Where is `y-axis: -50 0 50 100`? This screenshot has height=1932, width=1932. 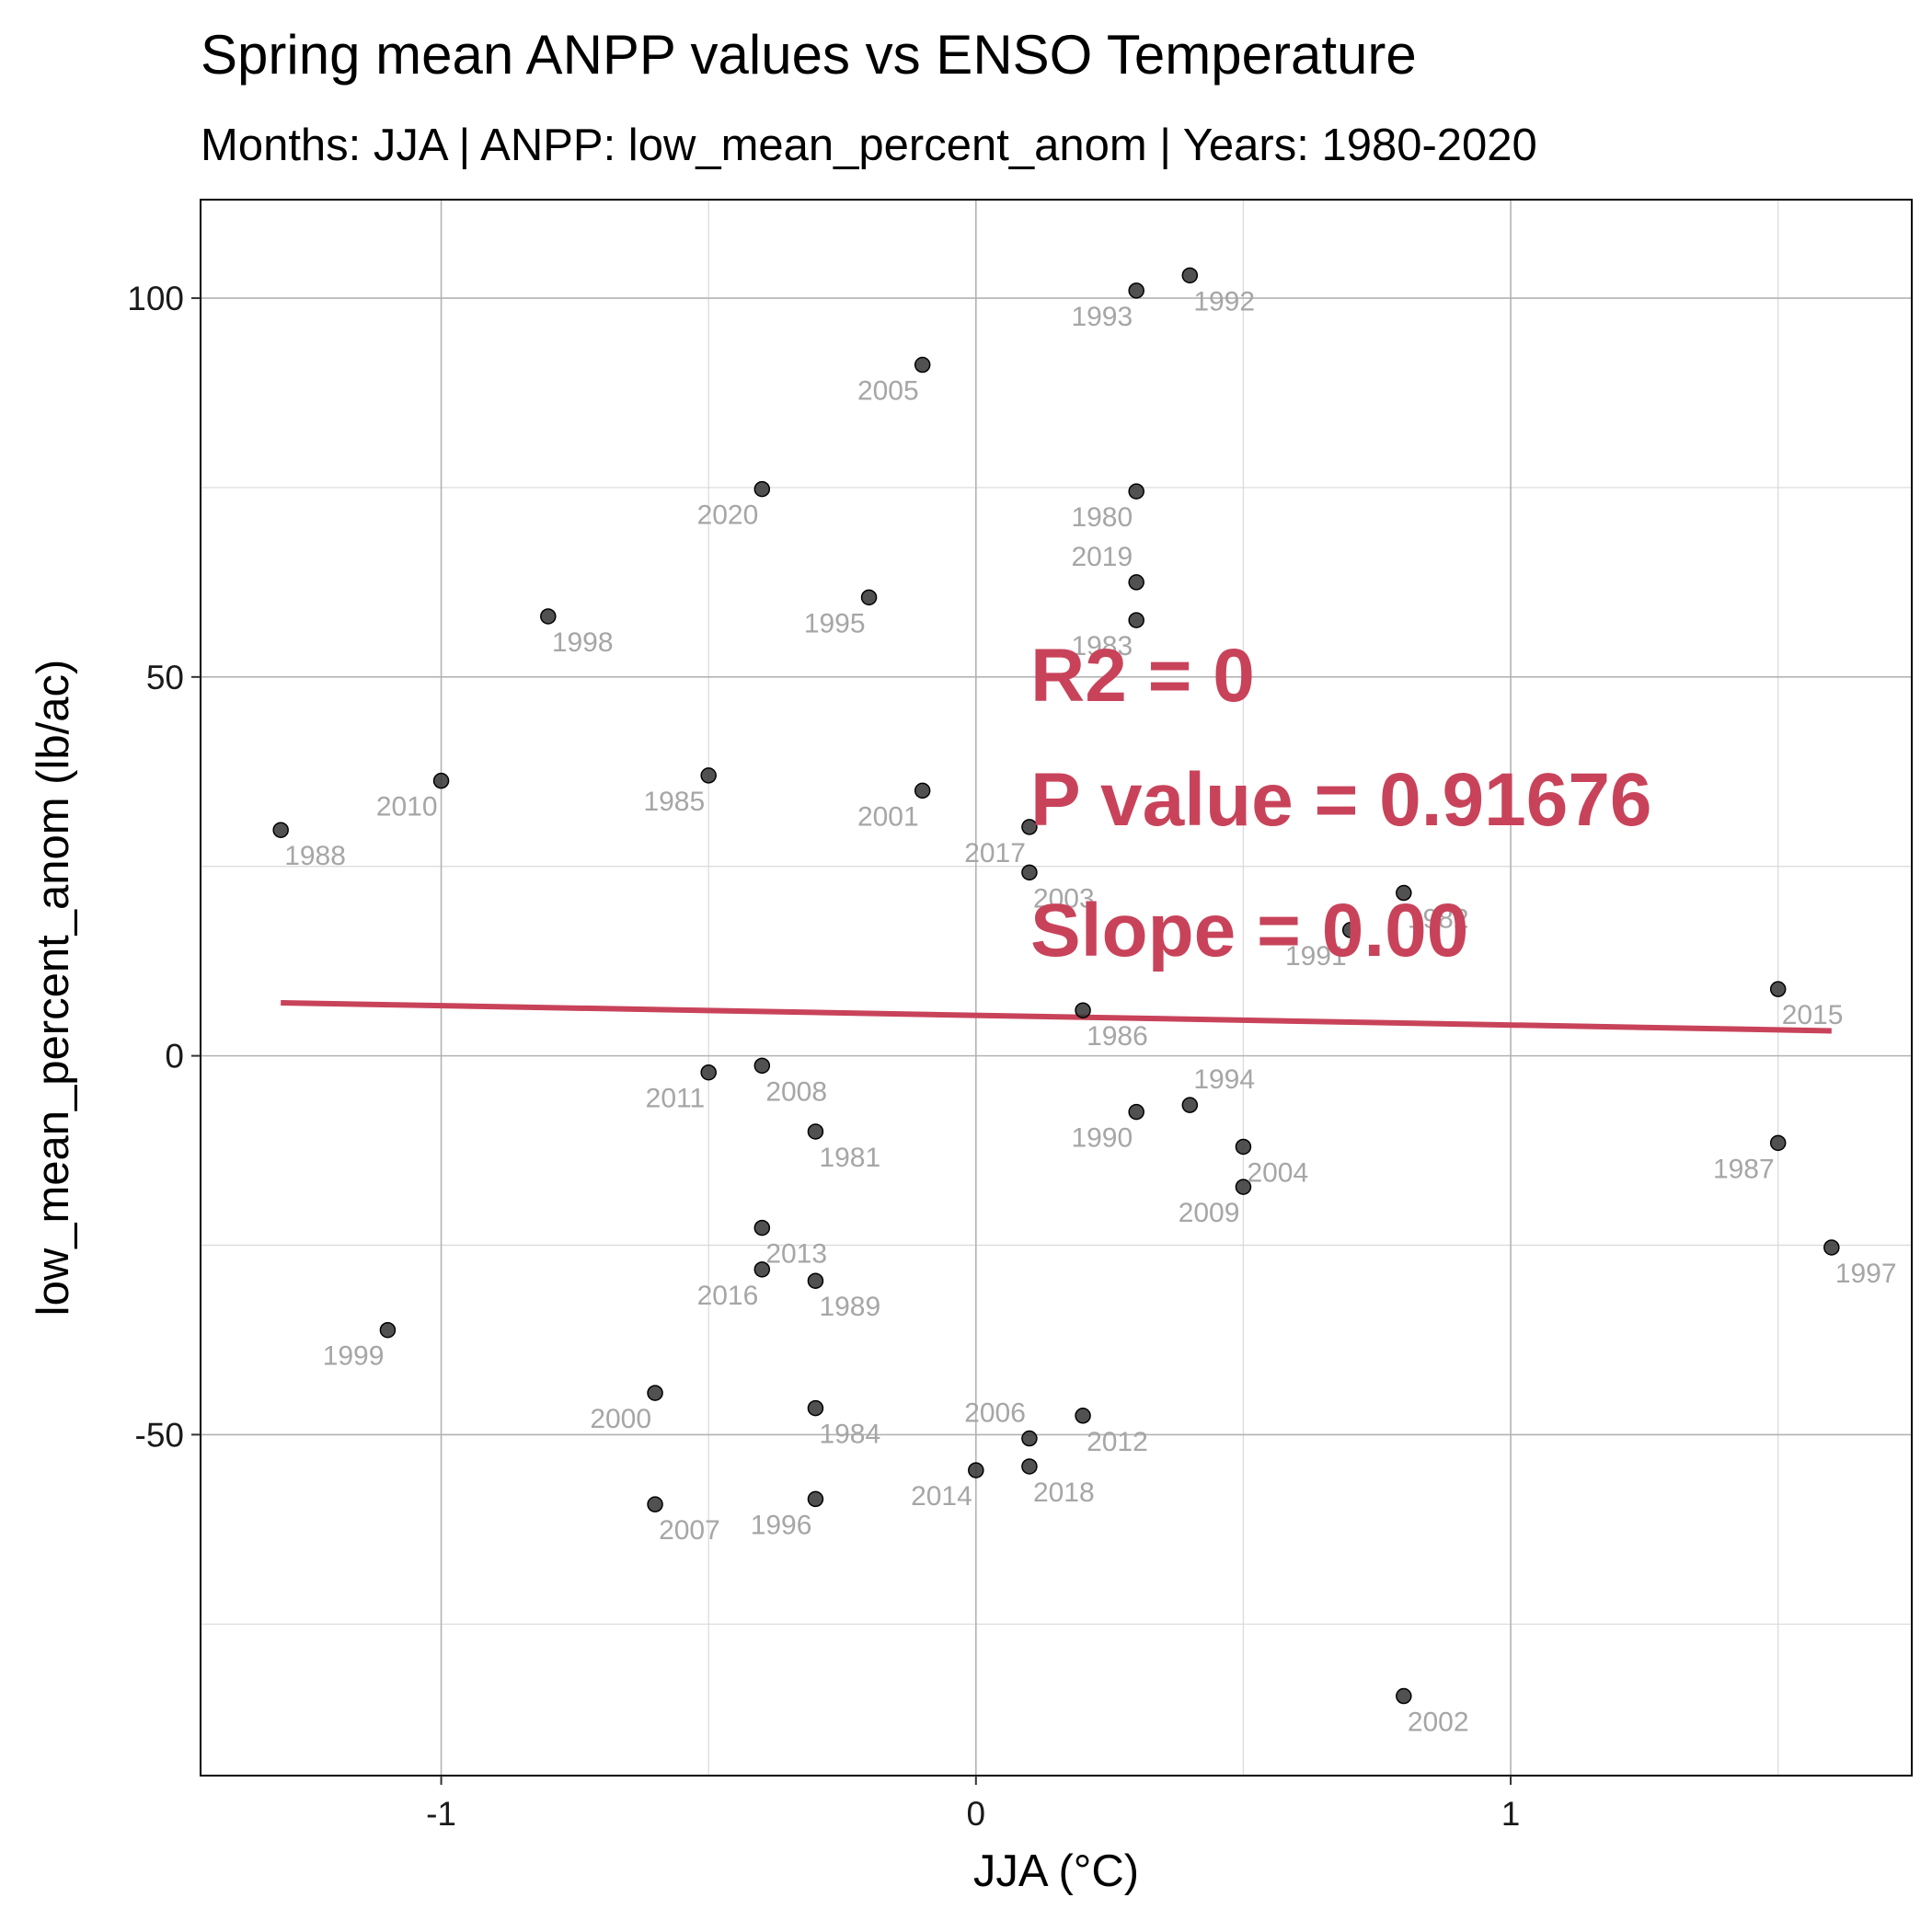
y-axis: -50 0 50 100 is located at coordinates (164, 867).